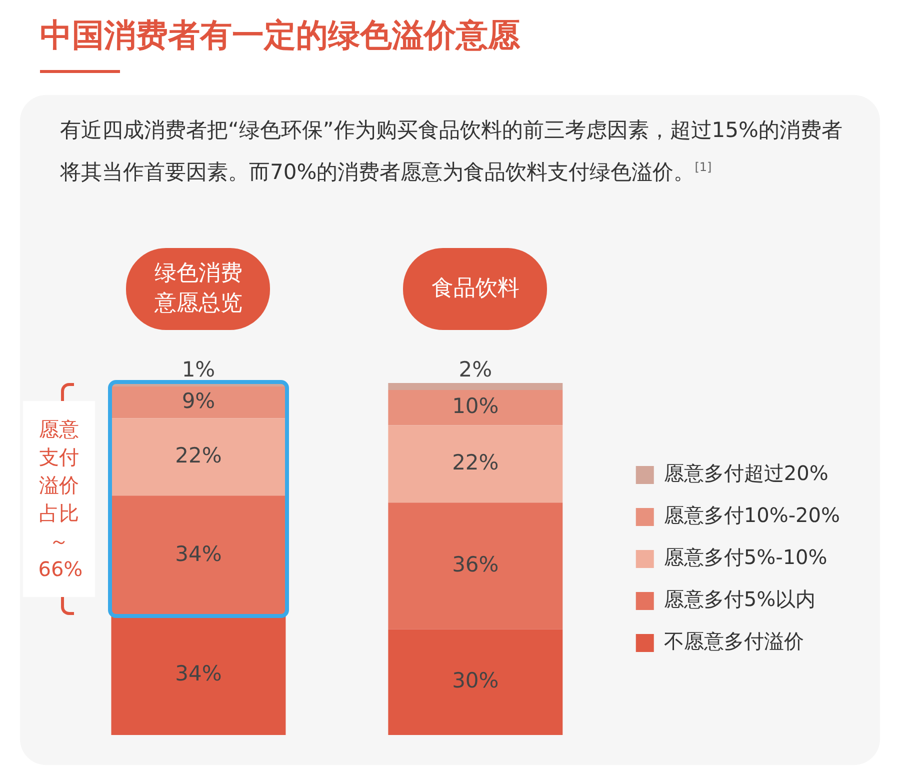 This screenshot has width=900, height=779. Describe the element at coordinates (452, 151) in the screenshot. I see `chart-subtitle: 有近四成消费者把“绿色环保”作为购买食品饮料的前三考虑因素，超过15%的消费者将其当作首要因素。而70%的消费者愿意为食品饮料支付绿色溢价。$^{[1]}$` at that location.